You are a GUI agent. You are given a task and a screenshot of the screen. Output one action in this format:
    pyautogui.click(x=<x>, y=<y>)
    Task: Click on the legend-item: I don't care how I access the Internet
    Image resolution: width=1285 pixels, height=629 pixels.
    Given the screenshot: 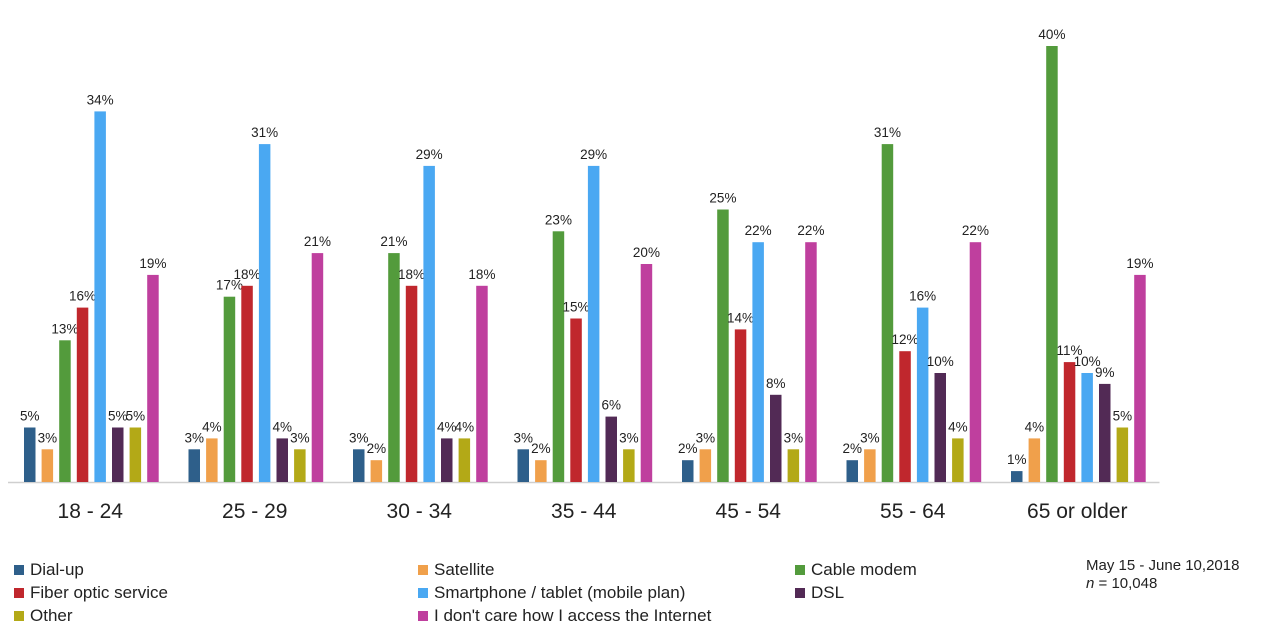 What is the action you would take?
    pyautogui.click(x=564, y=616)
    